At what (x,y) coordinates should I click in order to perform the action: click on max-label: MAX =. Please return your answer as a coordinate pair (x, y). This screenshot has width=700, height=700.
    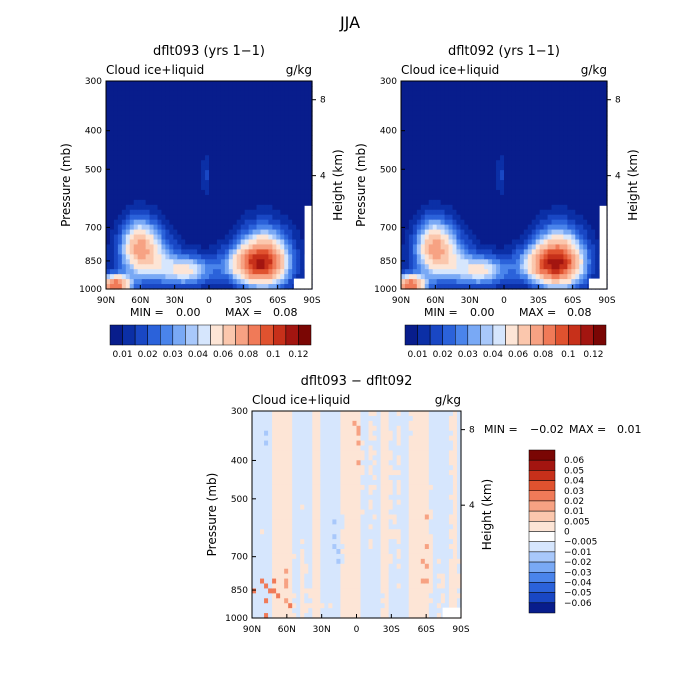
    Looking at the image, I should click on (537, 312).